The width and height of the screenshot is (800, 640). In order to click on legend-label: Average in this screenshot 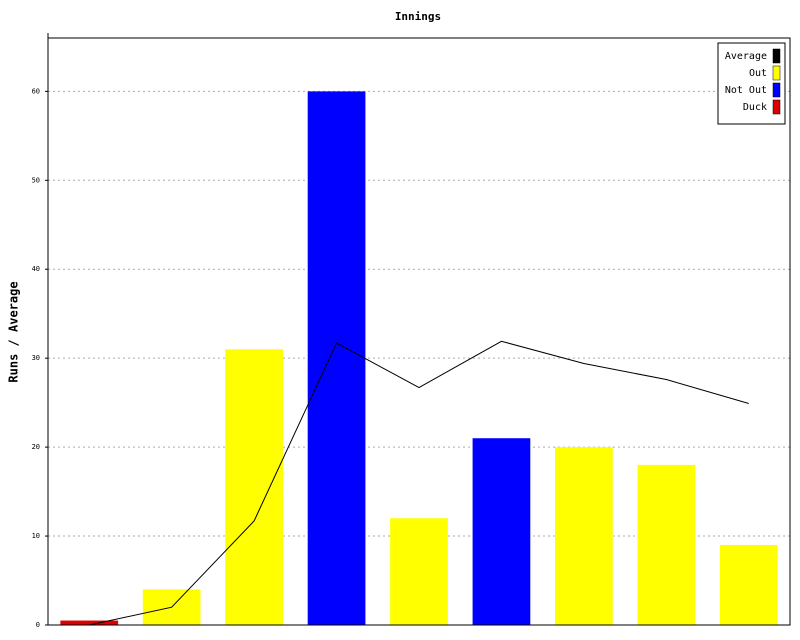, I will do `click(746, 56)`.